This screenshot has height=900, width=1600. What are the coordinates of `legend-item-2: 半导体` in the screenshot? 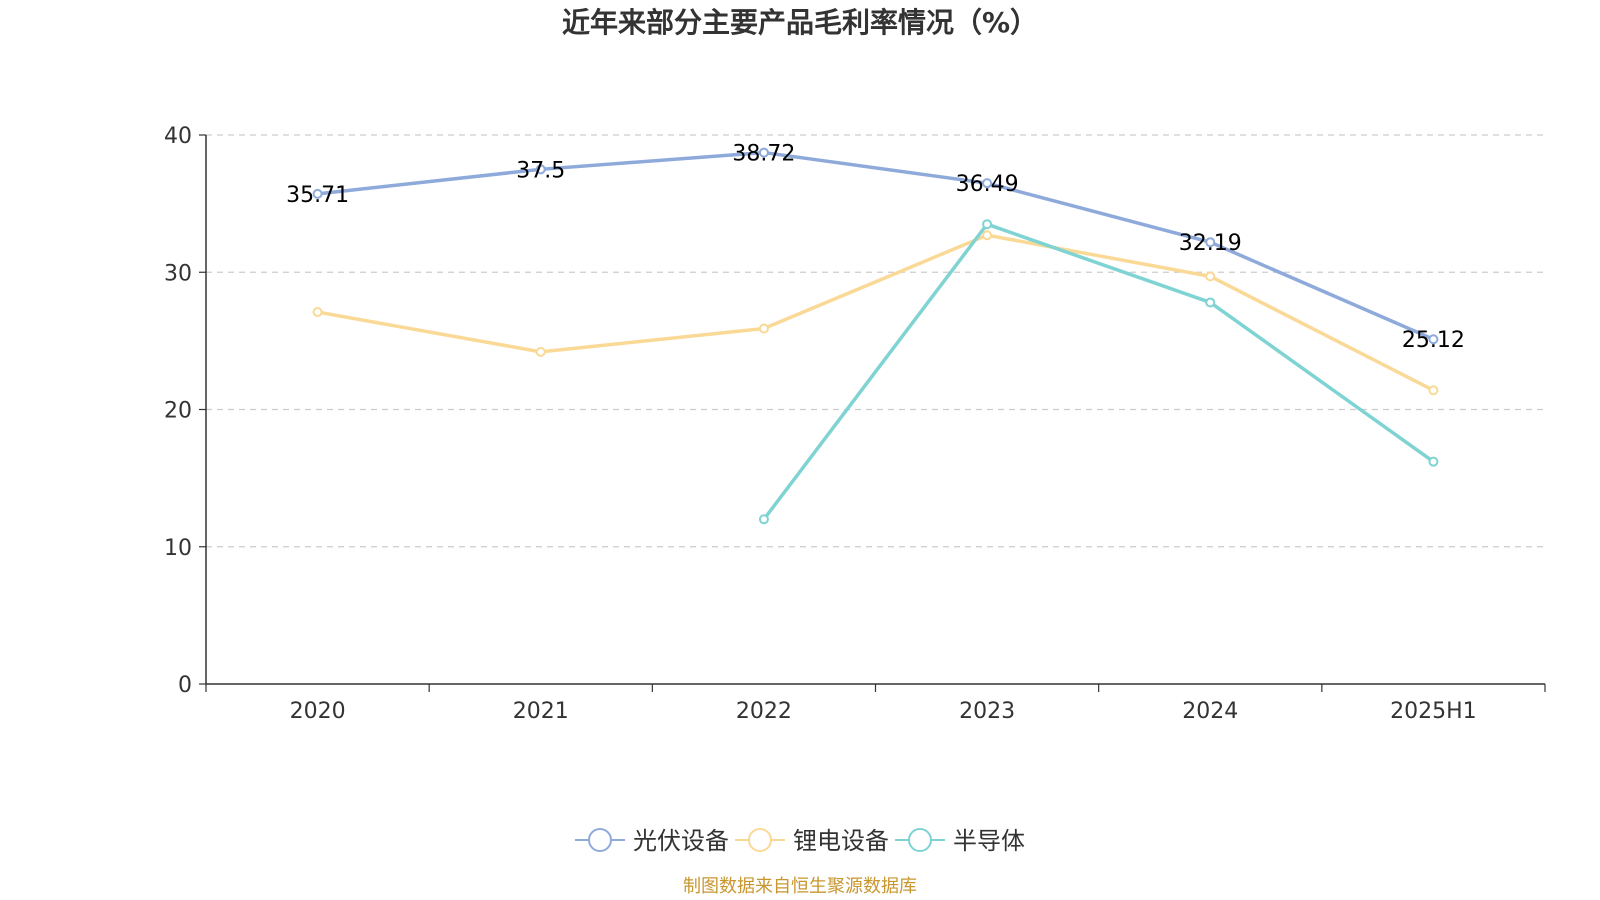 It's located at (960, 841).